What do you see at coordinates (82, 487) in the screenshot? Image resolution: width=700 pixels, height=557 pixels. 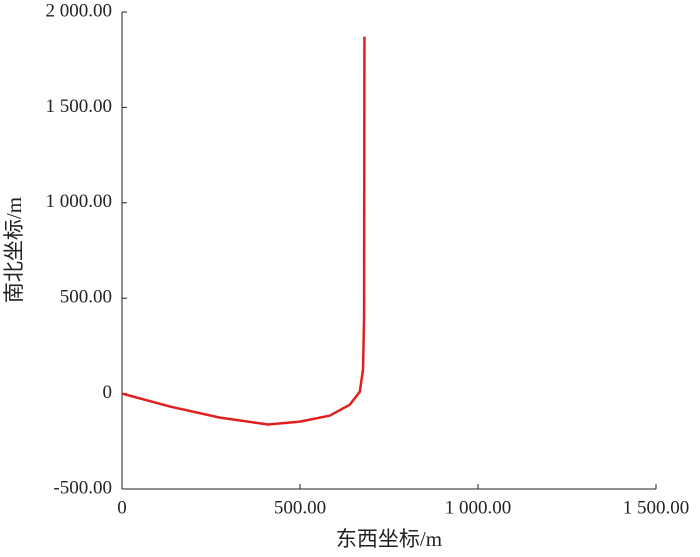 I see `y-tick-label: -500.00` at bounding box center [82, 487].